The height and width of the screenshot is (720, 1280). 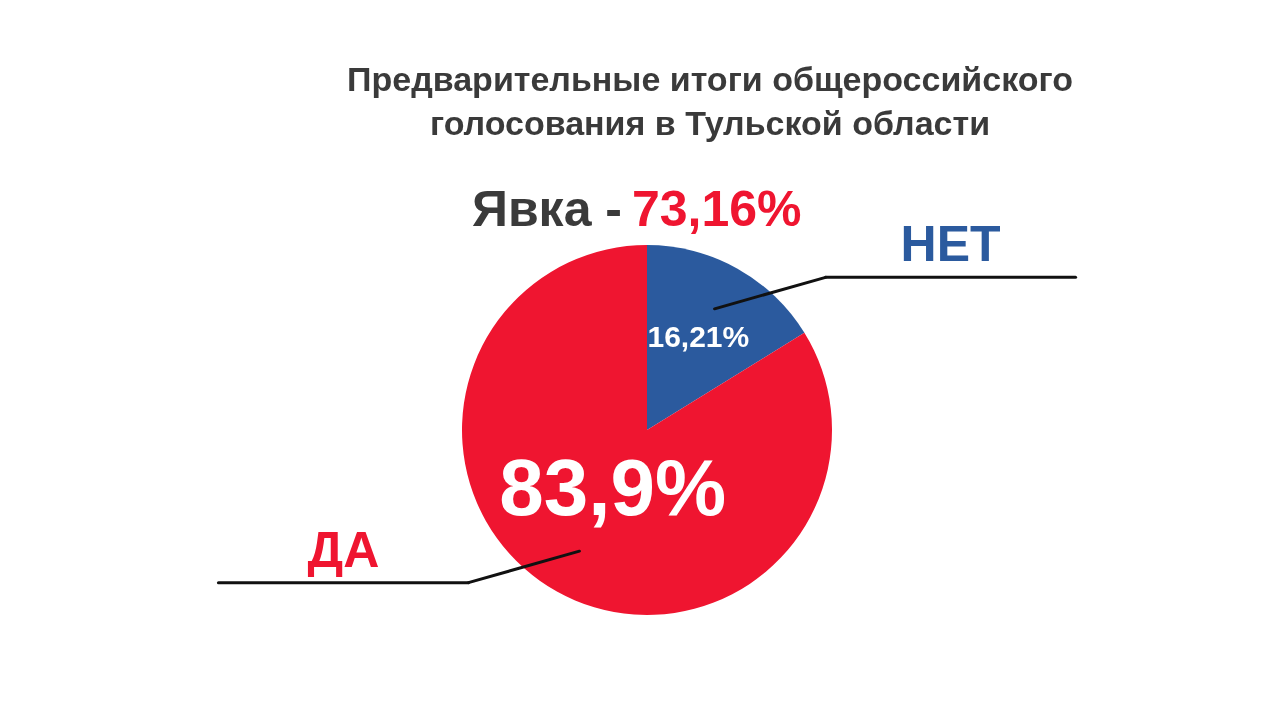 I want to click on chart-title: Предварительные итоги общероссийского голосования в Тульской области, so click(x=710, y=101).